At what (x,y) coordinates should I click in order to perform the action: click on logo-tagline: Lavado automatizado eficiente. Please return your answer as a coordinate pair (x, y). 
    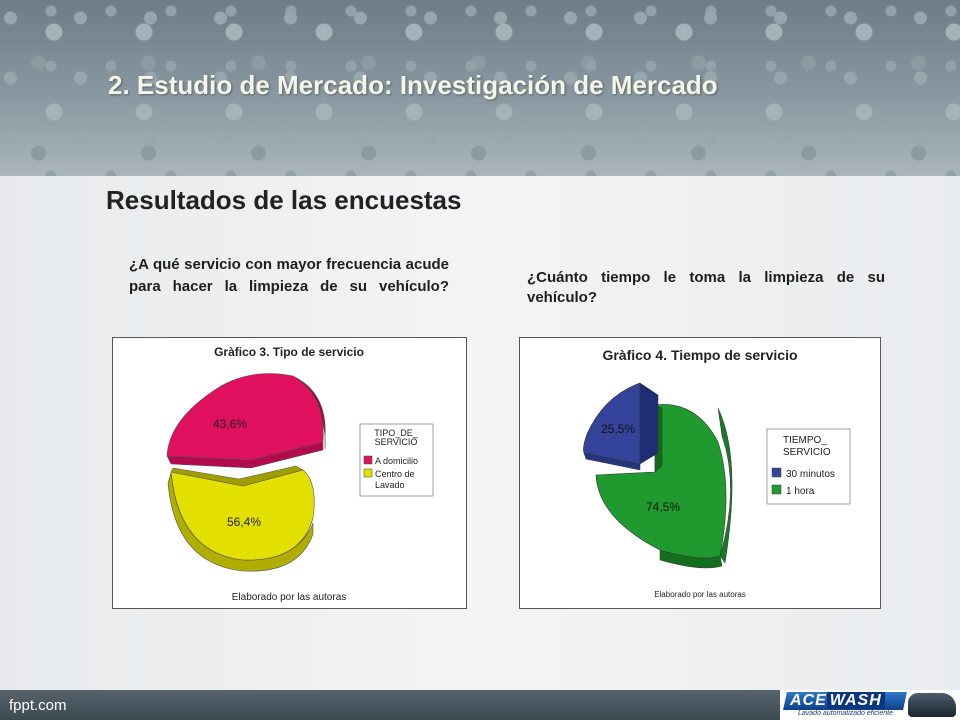
    Looking at the image, I should click on (845, 713).